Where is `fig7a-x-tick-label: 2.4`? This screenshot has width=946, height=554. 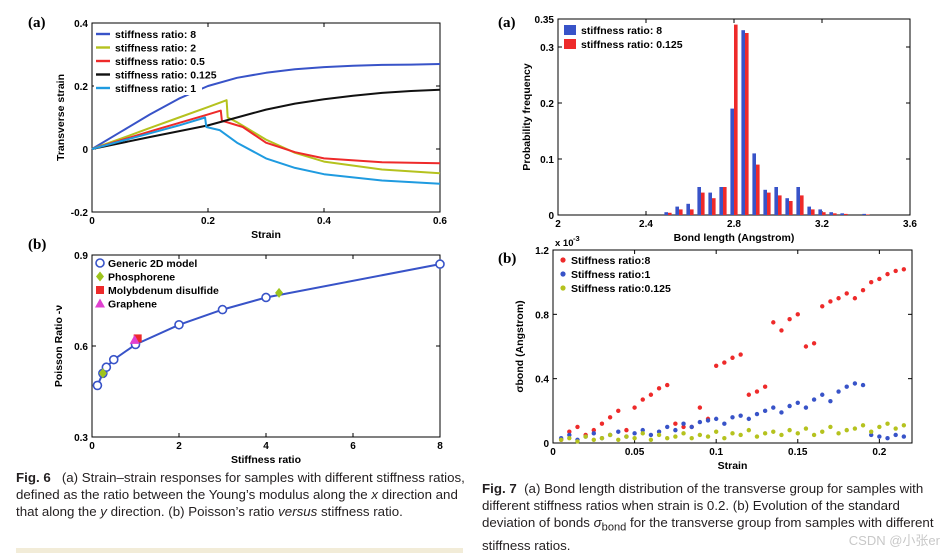
fig7a-x-tick-label: 2.4 is located at coordinates (646, 224).